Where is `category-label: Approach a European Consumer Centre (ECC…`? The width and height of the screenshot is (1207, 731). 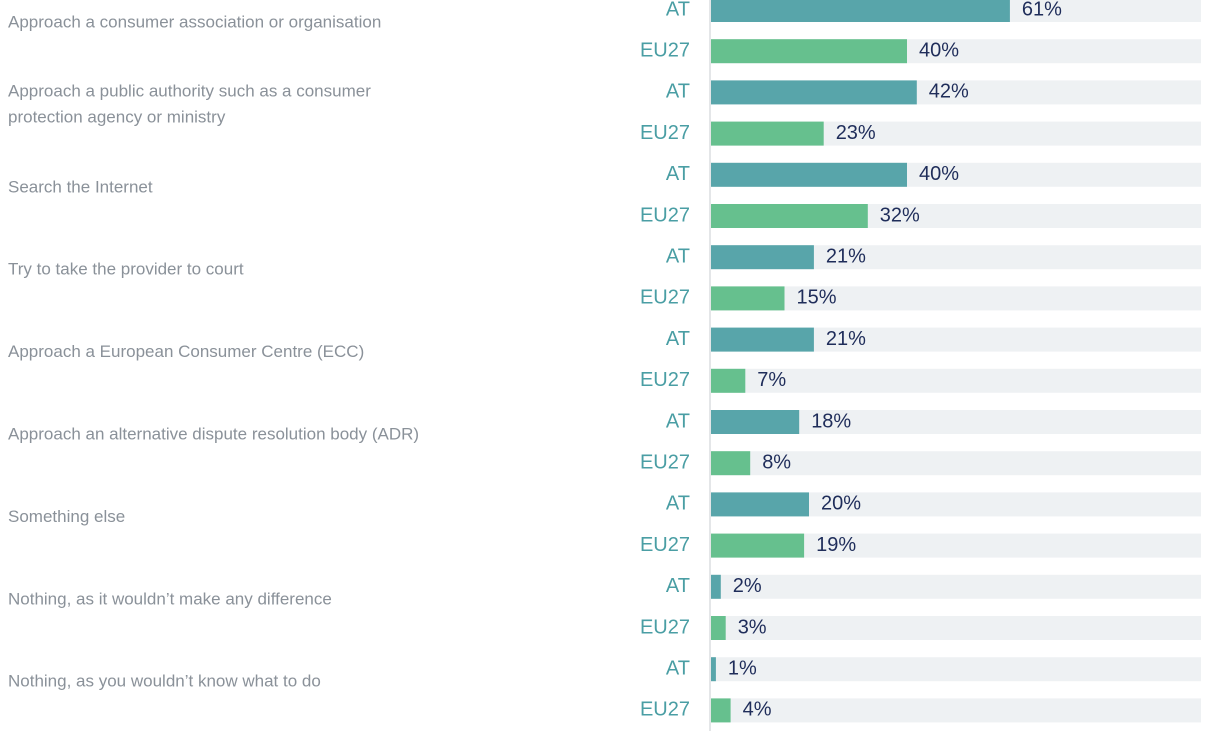
category-label: Approach a European Consumer Centre (ECC… is located at coordinates (186, 351).